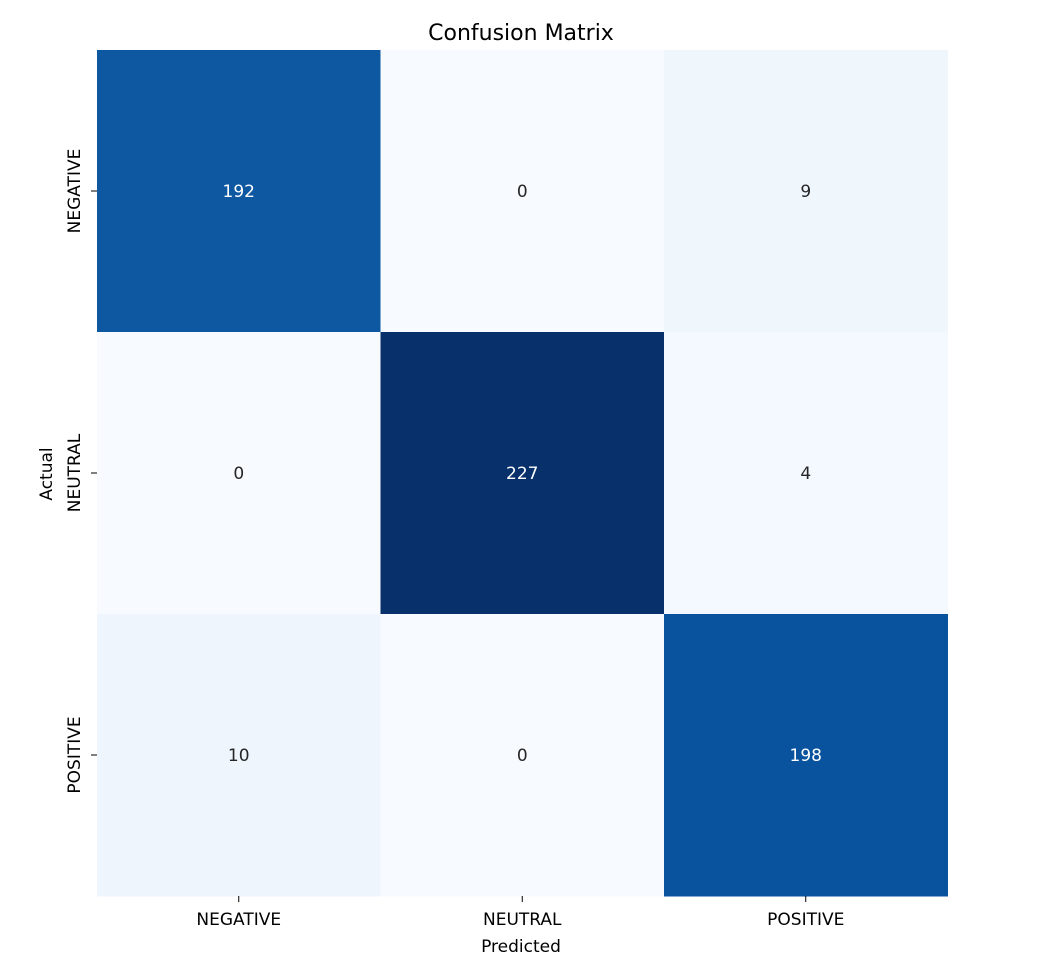 Image resolution: width=1049 pixels, height=978 pixels. I want to click on heatmap-cell-neutral-positive, so click(806, 473).